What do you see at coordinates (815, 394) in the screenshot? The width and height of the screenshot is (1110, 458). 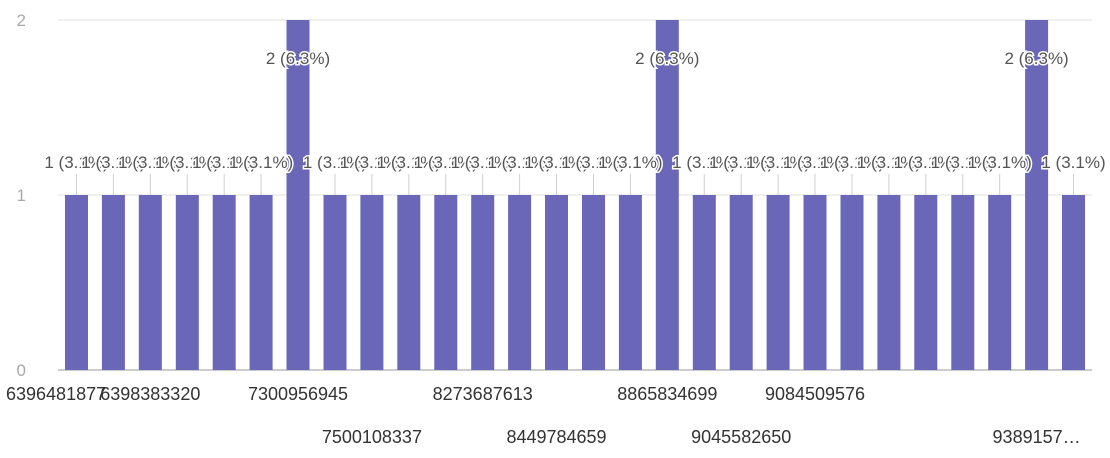 I see `x-tick-label: 9084509576` at bounding box center [815, 394].